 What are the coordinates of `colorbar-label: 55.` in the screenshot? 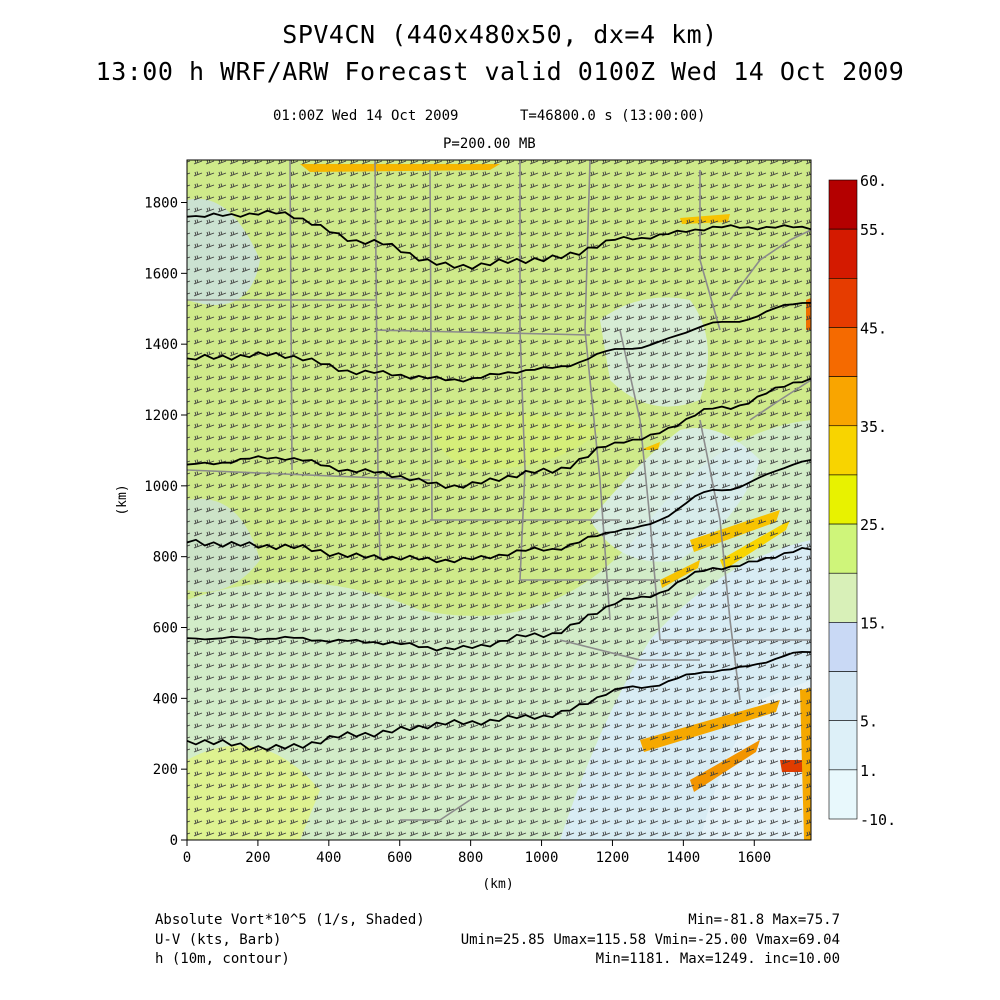 It's located at (873, 230).